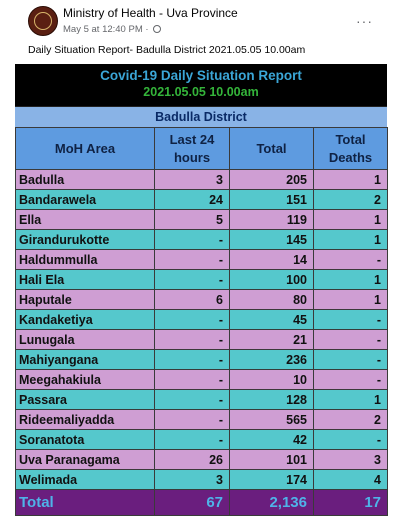  I want to click on report-title: Covid-19 Daily Situation Report, so click(201, 75).